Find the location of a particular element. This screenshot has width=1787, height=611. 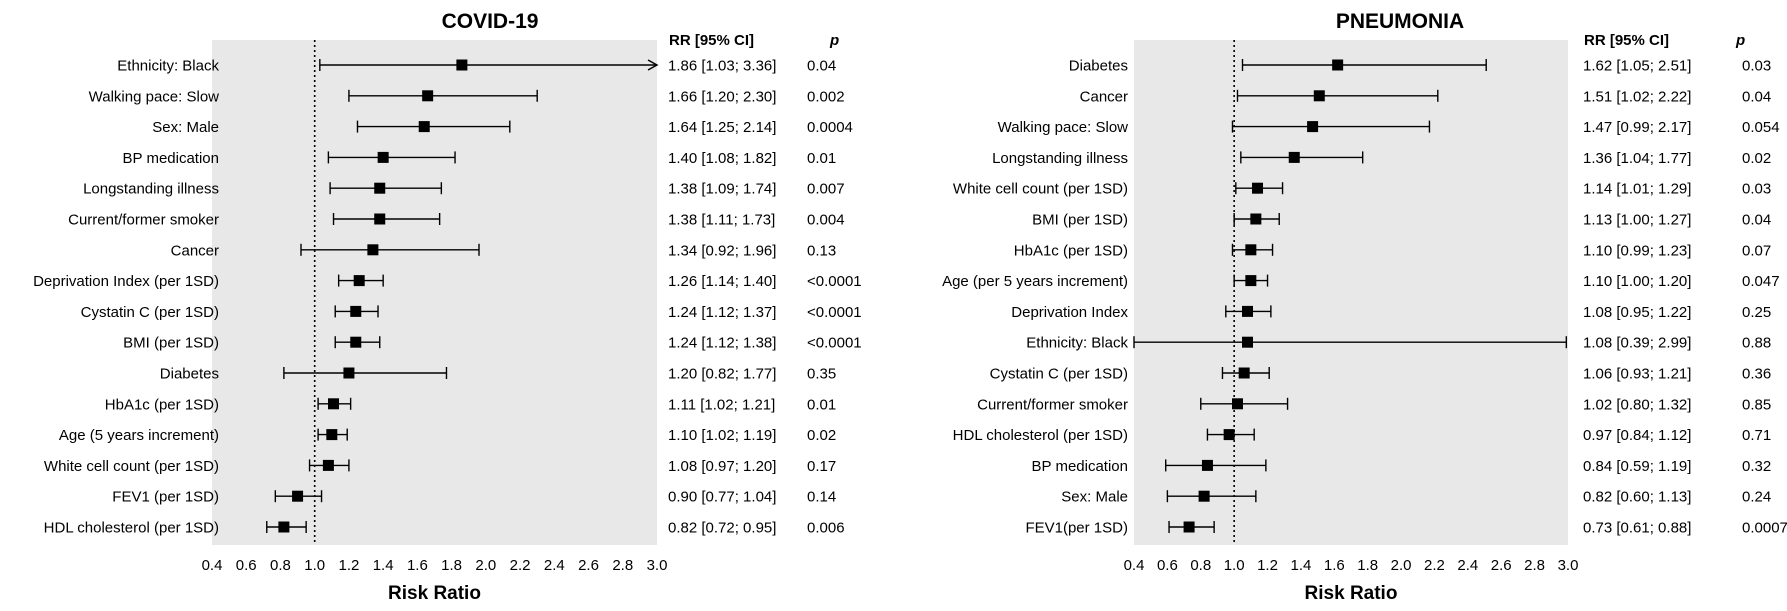

rr-ci-value: 1.62 [1.05; 2.51] is located at coordinates (1637, 66).